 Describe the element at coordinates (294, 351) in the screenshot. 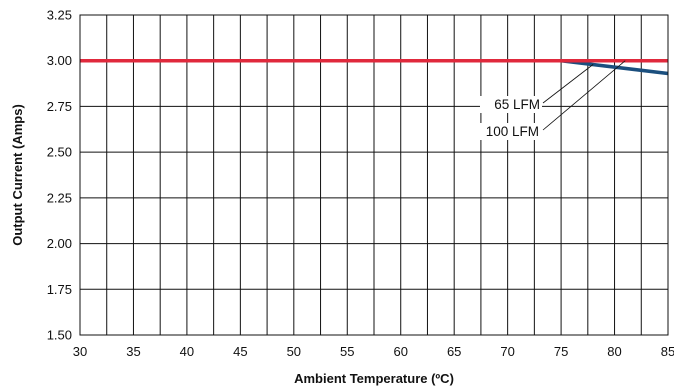

I see `x-tick-label: 50` at that location.